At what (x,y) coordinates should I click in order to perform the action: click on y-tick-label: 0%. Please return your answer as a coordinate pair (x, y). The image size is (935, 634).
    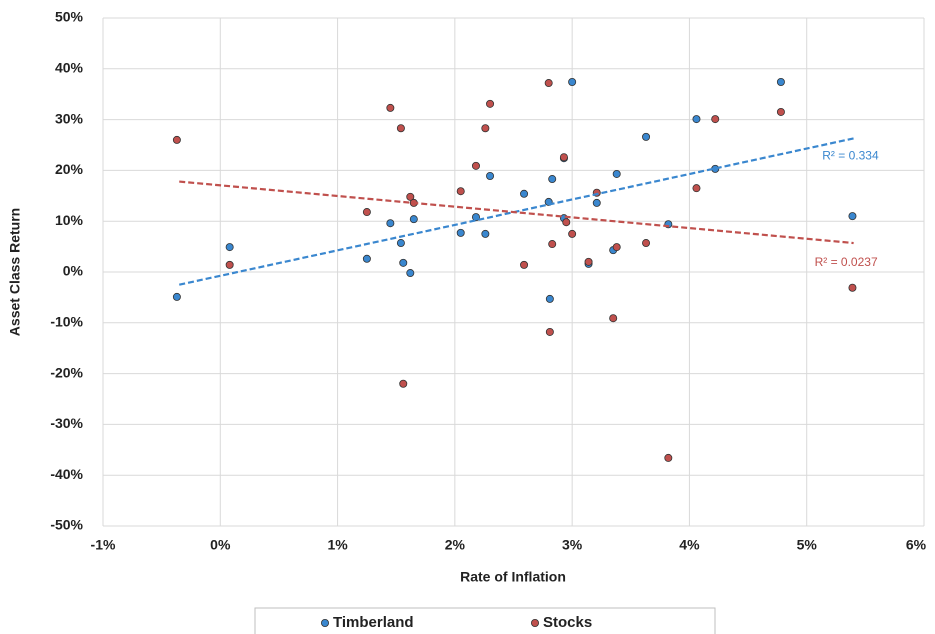
    Looking at the image, I should click on (73, 271).